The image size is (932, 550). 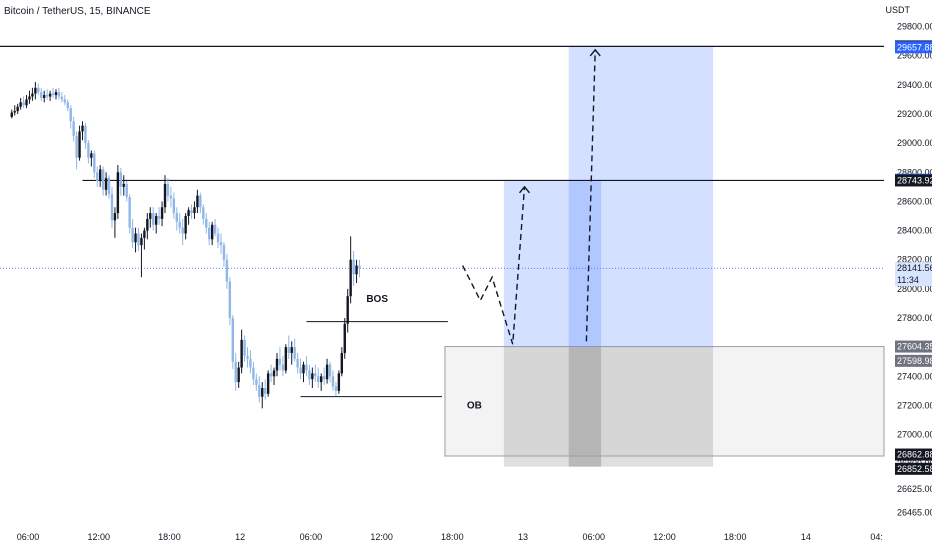 I want to click on y-tick-label: 29800.00, so click(x=914, y=27).